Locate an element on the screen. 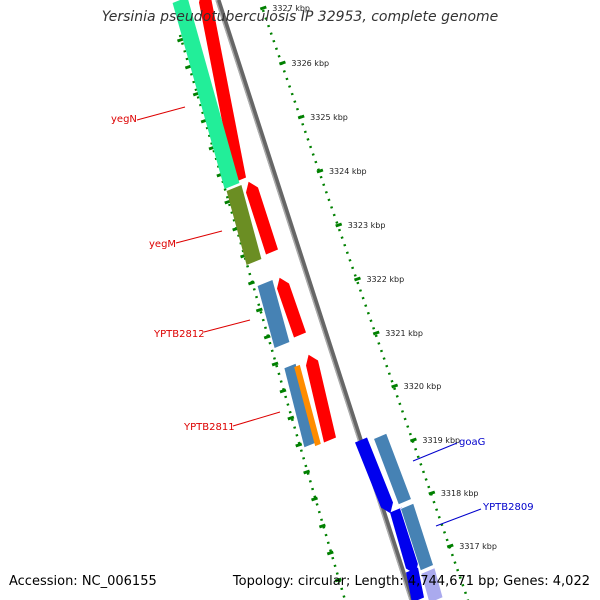 This screenshot has height=600, width=600. kbp-tick-label: 3326 kbp is located at coordinates (310, 63).